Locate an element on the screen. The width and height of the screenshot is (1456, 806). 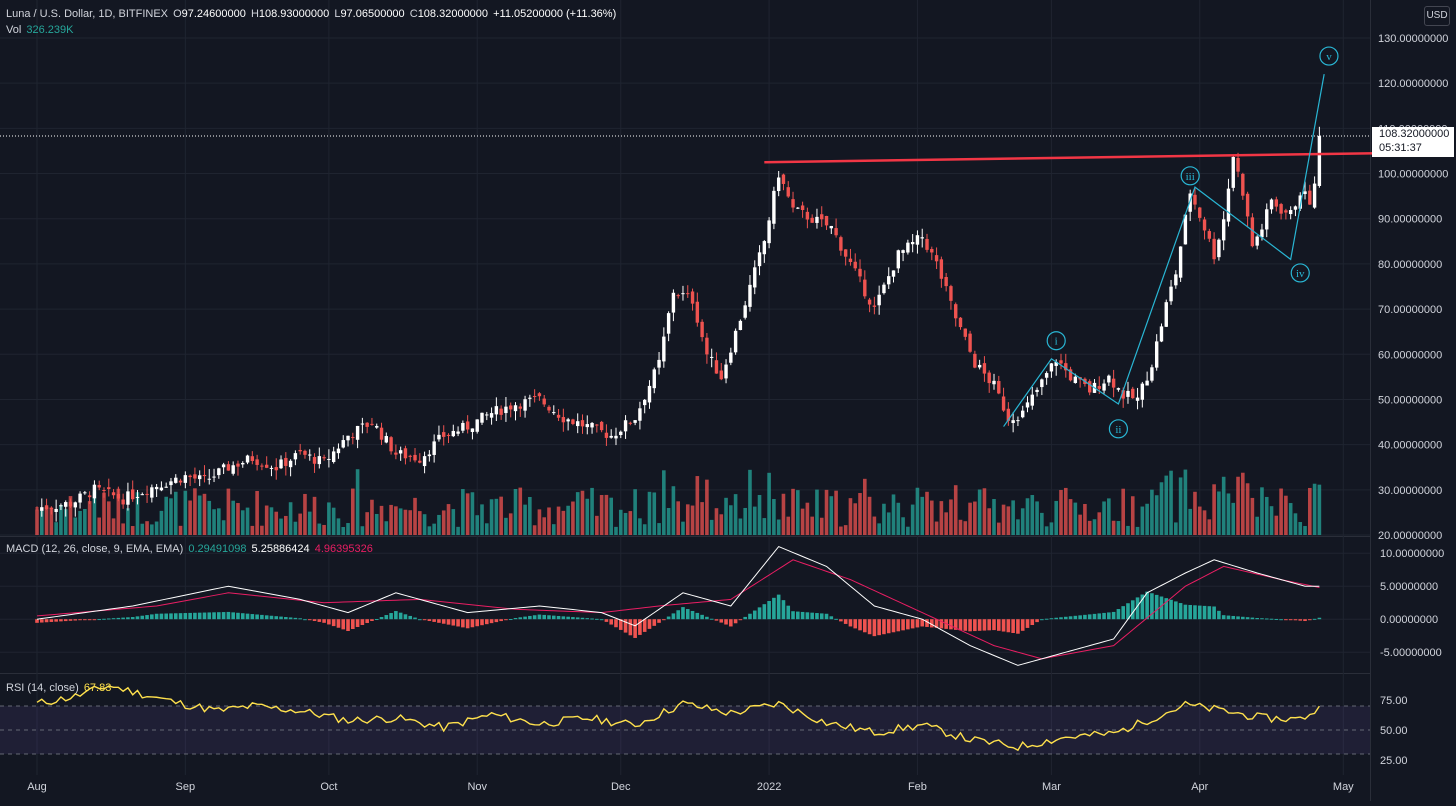
volume-label: Vol is located at coordinates (14, 30).